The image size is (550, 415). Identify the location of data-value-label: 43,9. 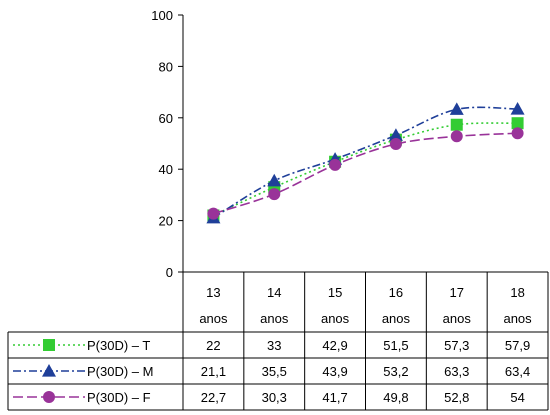
(334, 371).